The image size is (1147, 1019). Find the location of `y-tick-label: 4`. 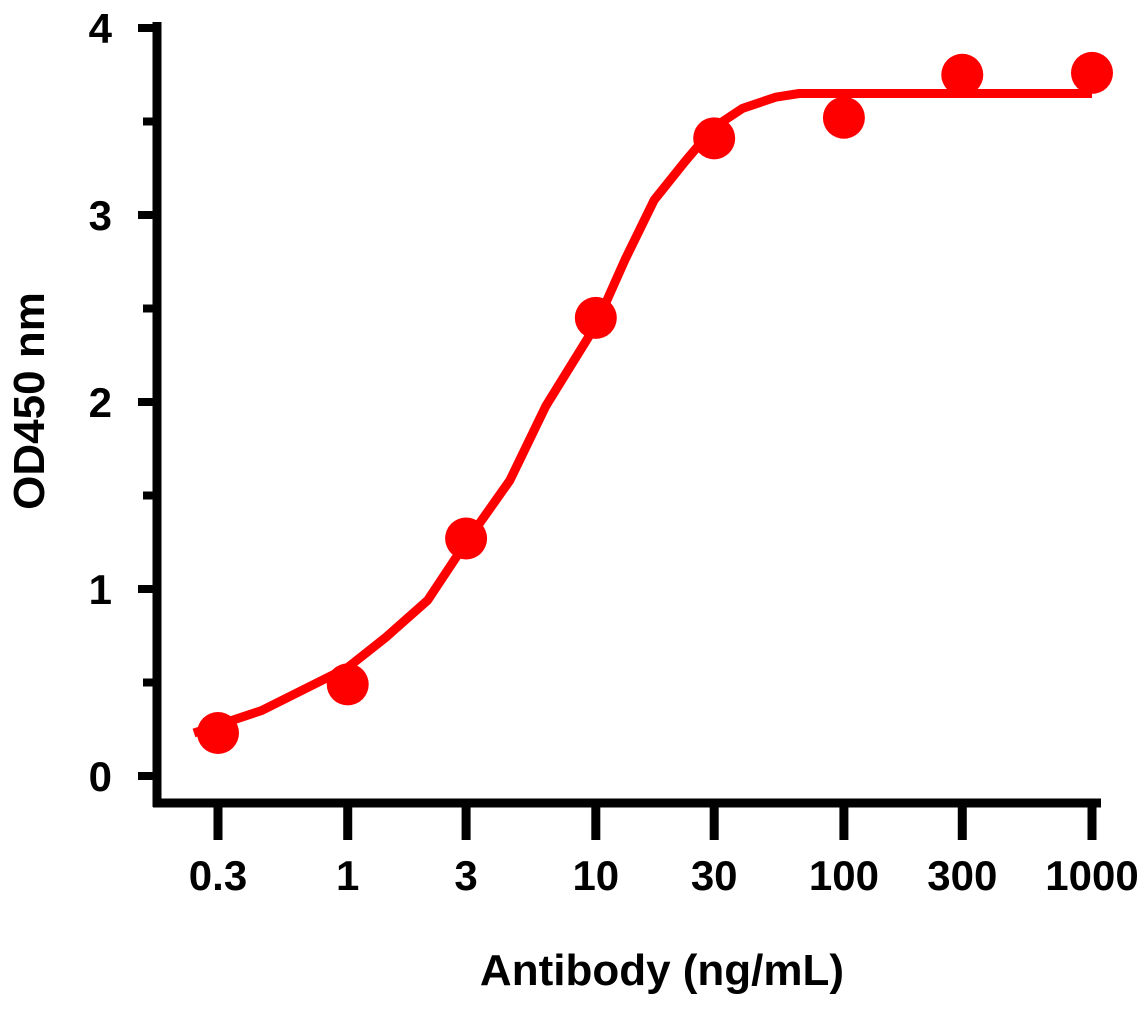

y-tick-label: 4 is located at coordinates (101, 28).